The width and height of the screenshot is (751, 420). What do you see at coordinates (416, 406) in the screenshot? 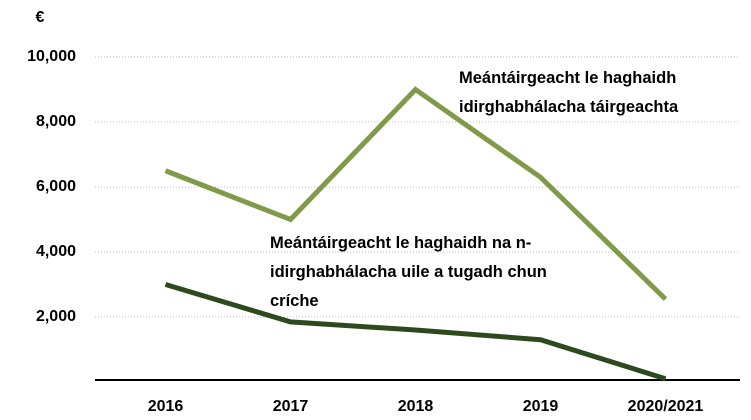
I see `x-tick-label: 2018` at bounding box center [416, 406].